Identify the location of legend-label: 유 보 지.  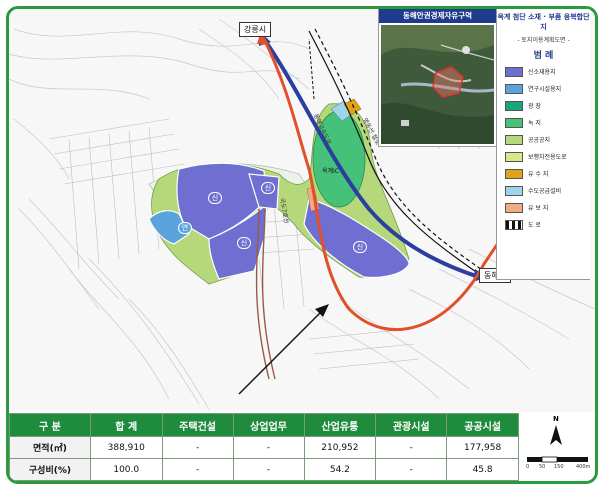
(538, 208).